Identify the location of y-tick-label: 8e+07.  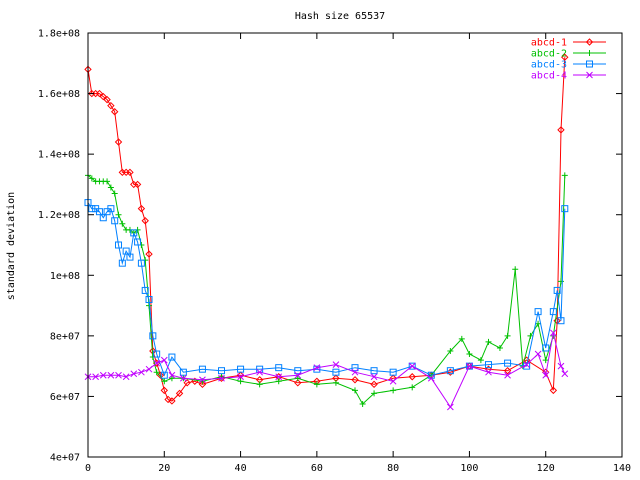
(65, 336).